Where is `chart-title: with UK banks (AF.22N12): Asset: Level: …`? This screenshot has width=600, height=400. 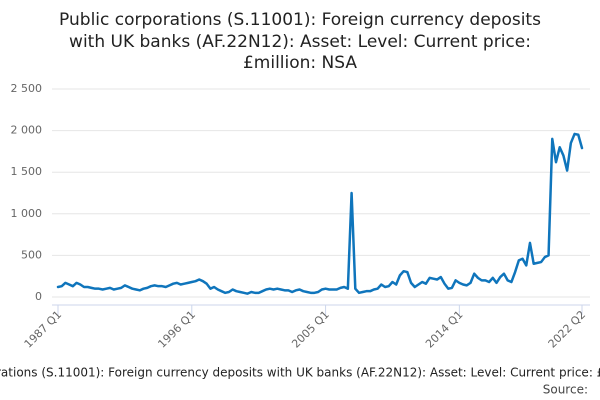 chart-title: with UK banks (AF.22N12): Asset: Level: … is located at coordinates (300, 42).